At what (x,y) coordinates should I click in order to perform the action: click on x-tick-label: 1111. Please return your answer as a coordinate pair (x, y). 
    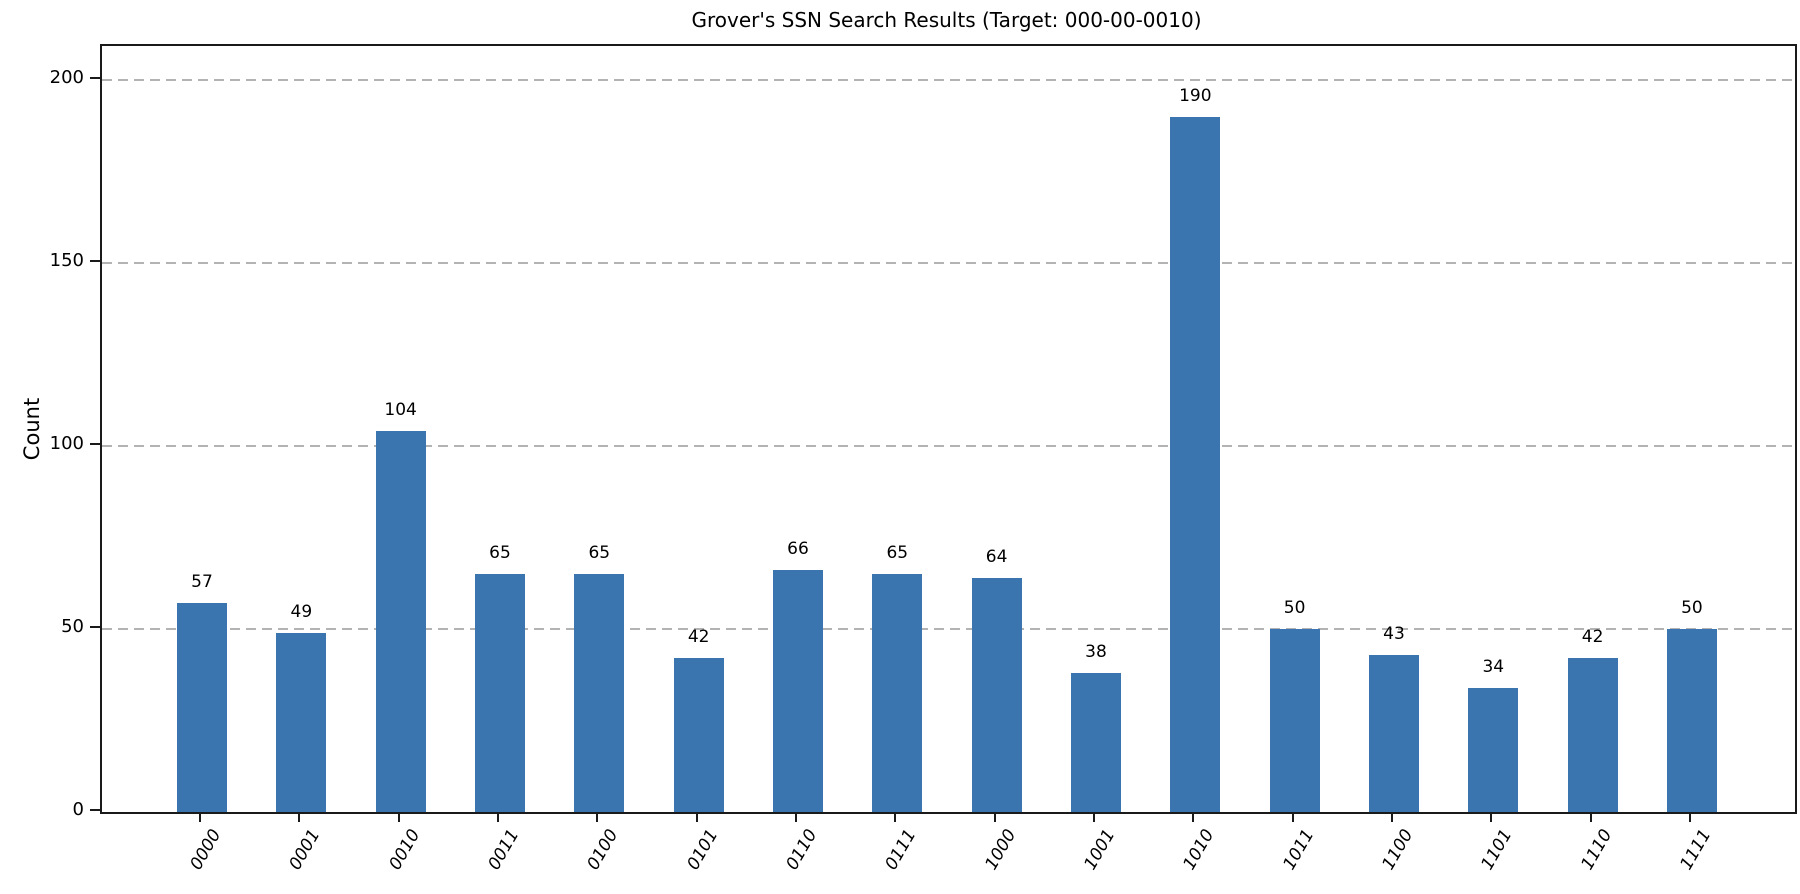
    Looking at the image, I should click on (1696, 850).